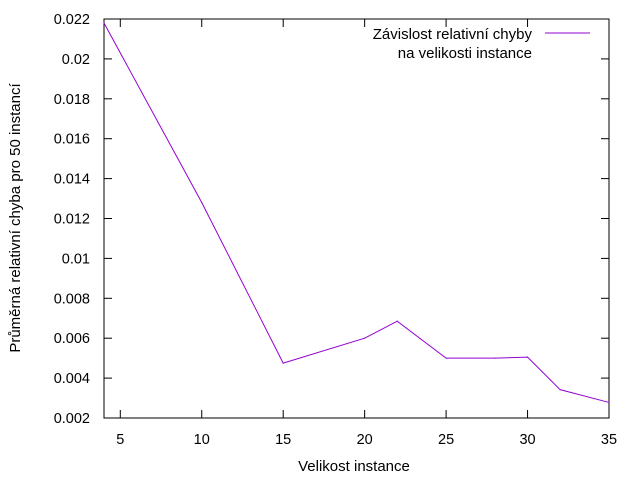 Image resolution: width=640 pixels, height=480 pixels. What do you see at coordinates (72, 140) in the screenshot?
I see `y-tick-label: 0.016` at bounding box center [72, 140].